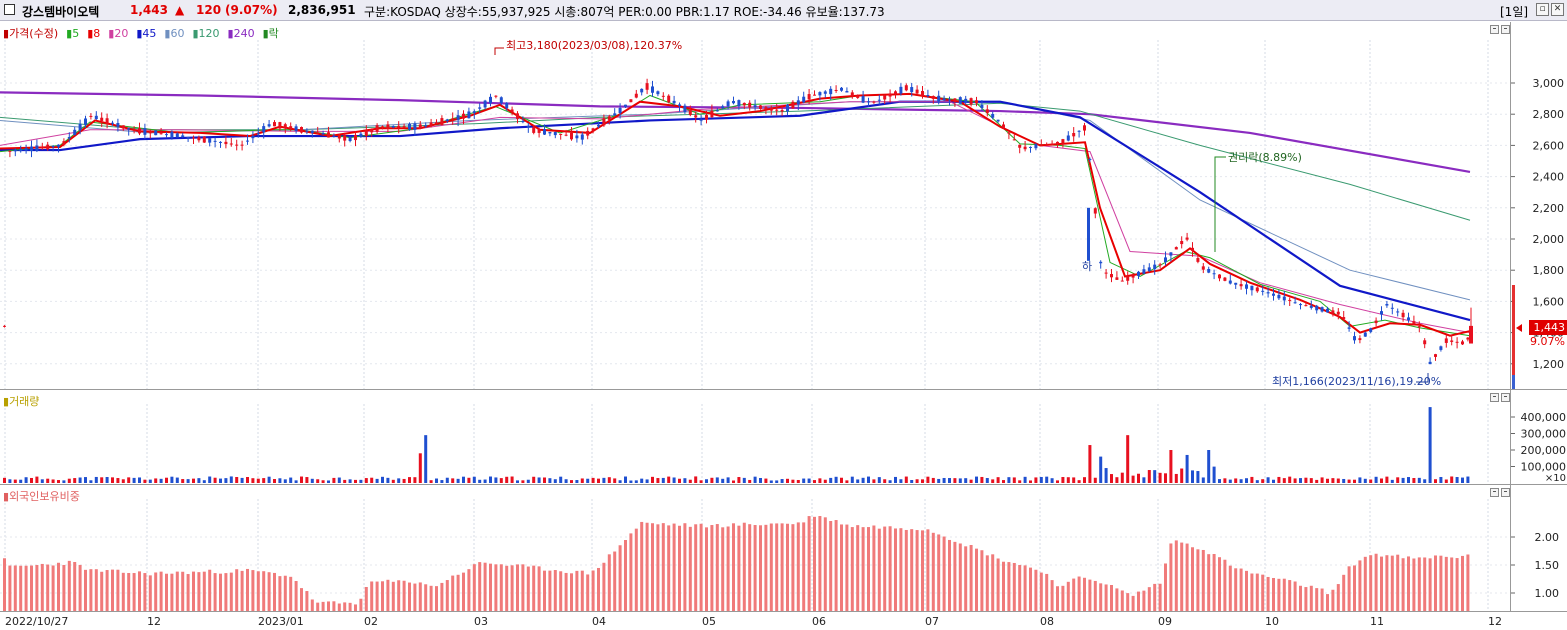 The height and width of the screenshot is (630, 1567). Describe the element at coordinates (1505, 492) in the screenshot. I see `foreign-panel-close-icon` at that location.